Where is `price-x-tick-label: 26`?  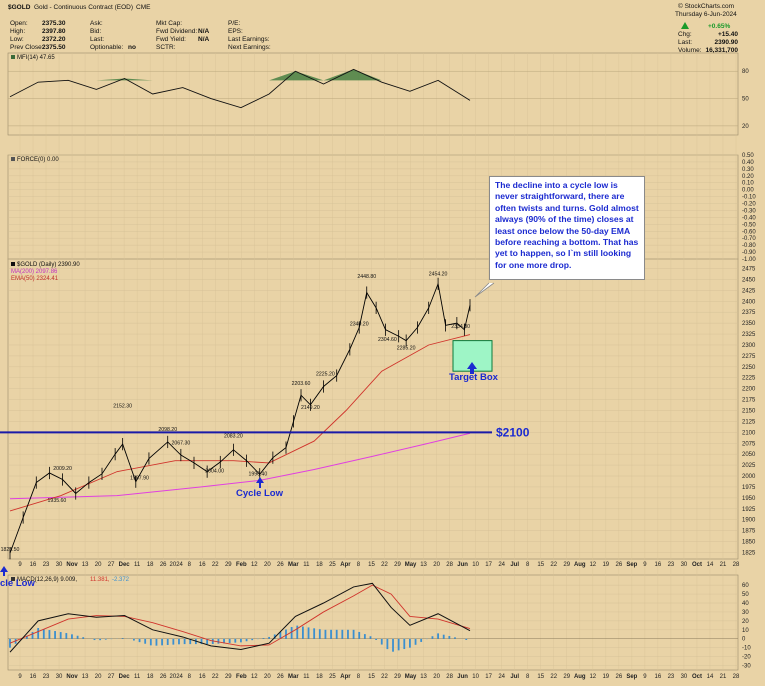 price-x-tick-label: 26 is located at coordinates (163, 565).